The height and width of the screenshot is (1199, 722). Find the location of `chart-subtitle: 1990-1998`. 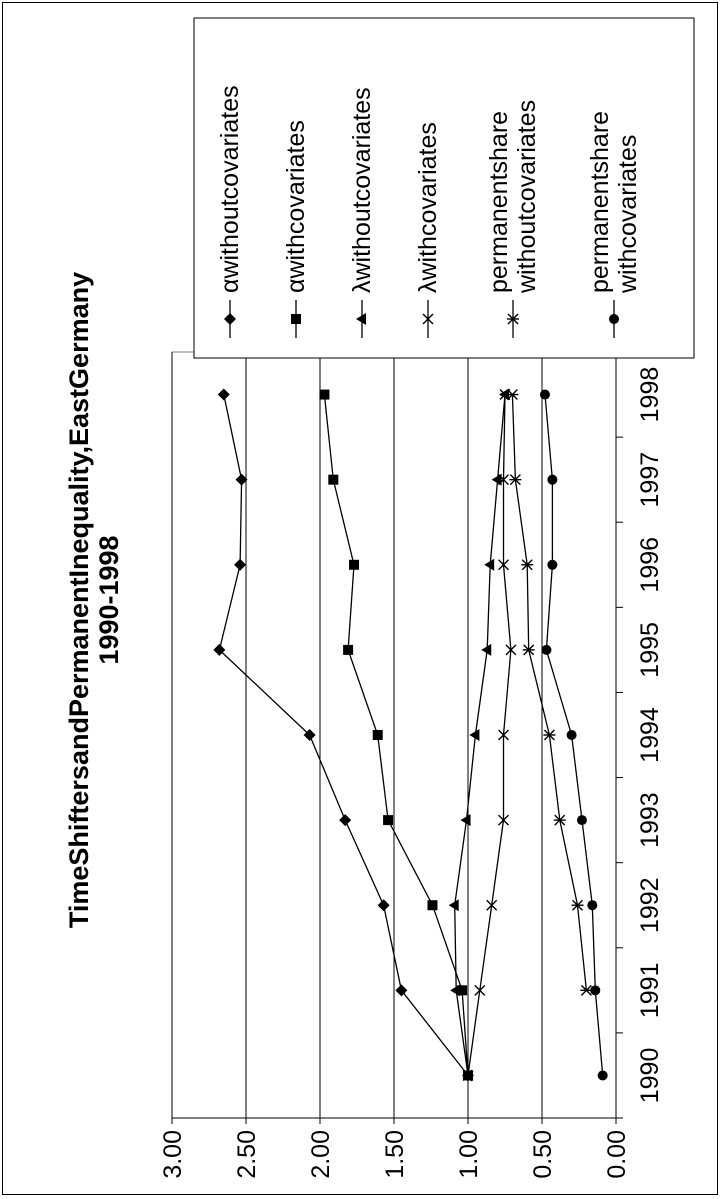

chart-subtitle: 1990-1998 is located at coordinates (109, 599).